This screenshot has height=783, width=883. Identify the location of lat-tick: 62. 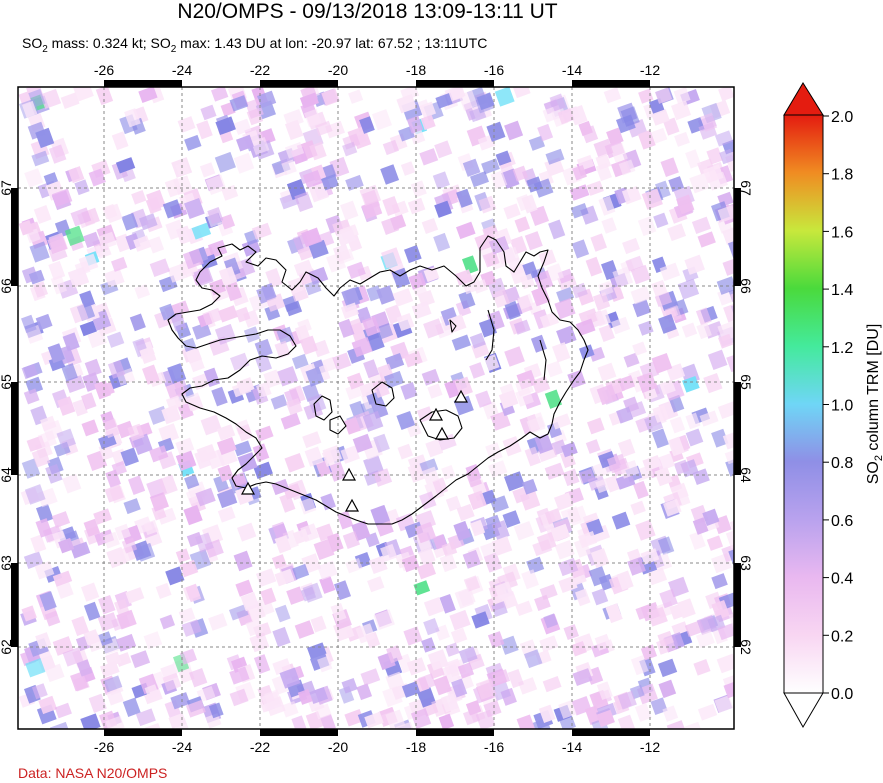
(746, 647).